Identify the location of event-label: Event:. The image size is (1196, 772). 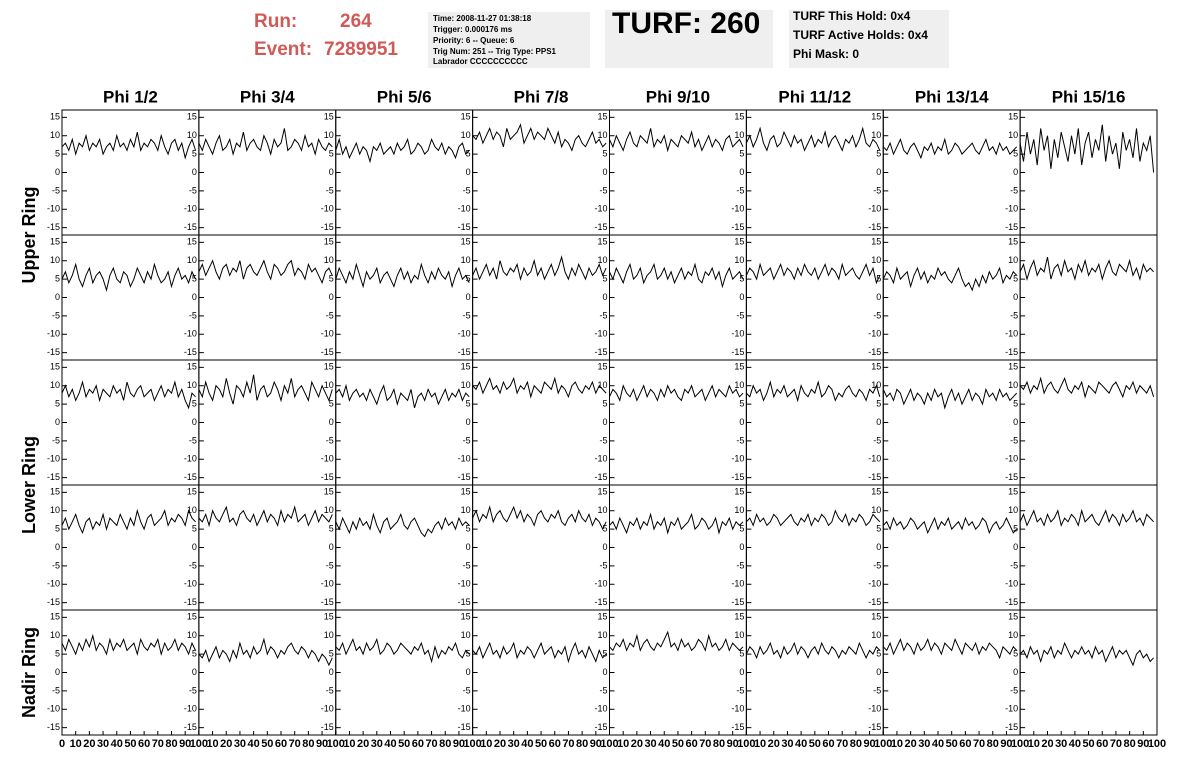
(283, 49).